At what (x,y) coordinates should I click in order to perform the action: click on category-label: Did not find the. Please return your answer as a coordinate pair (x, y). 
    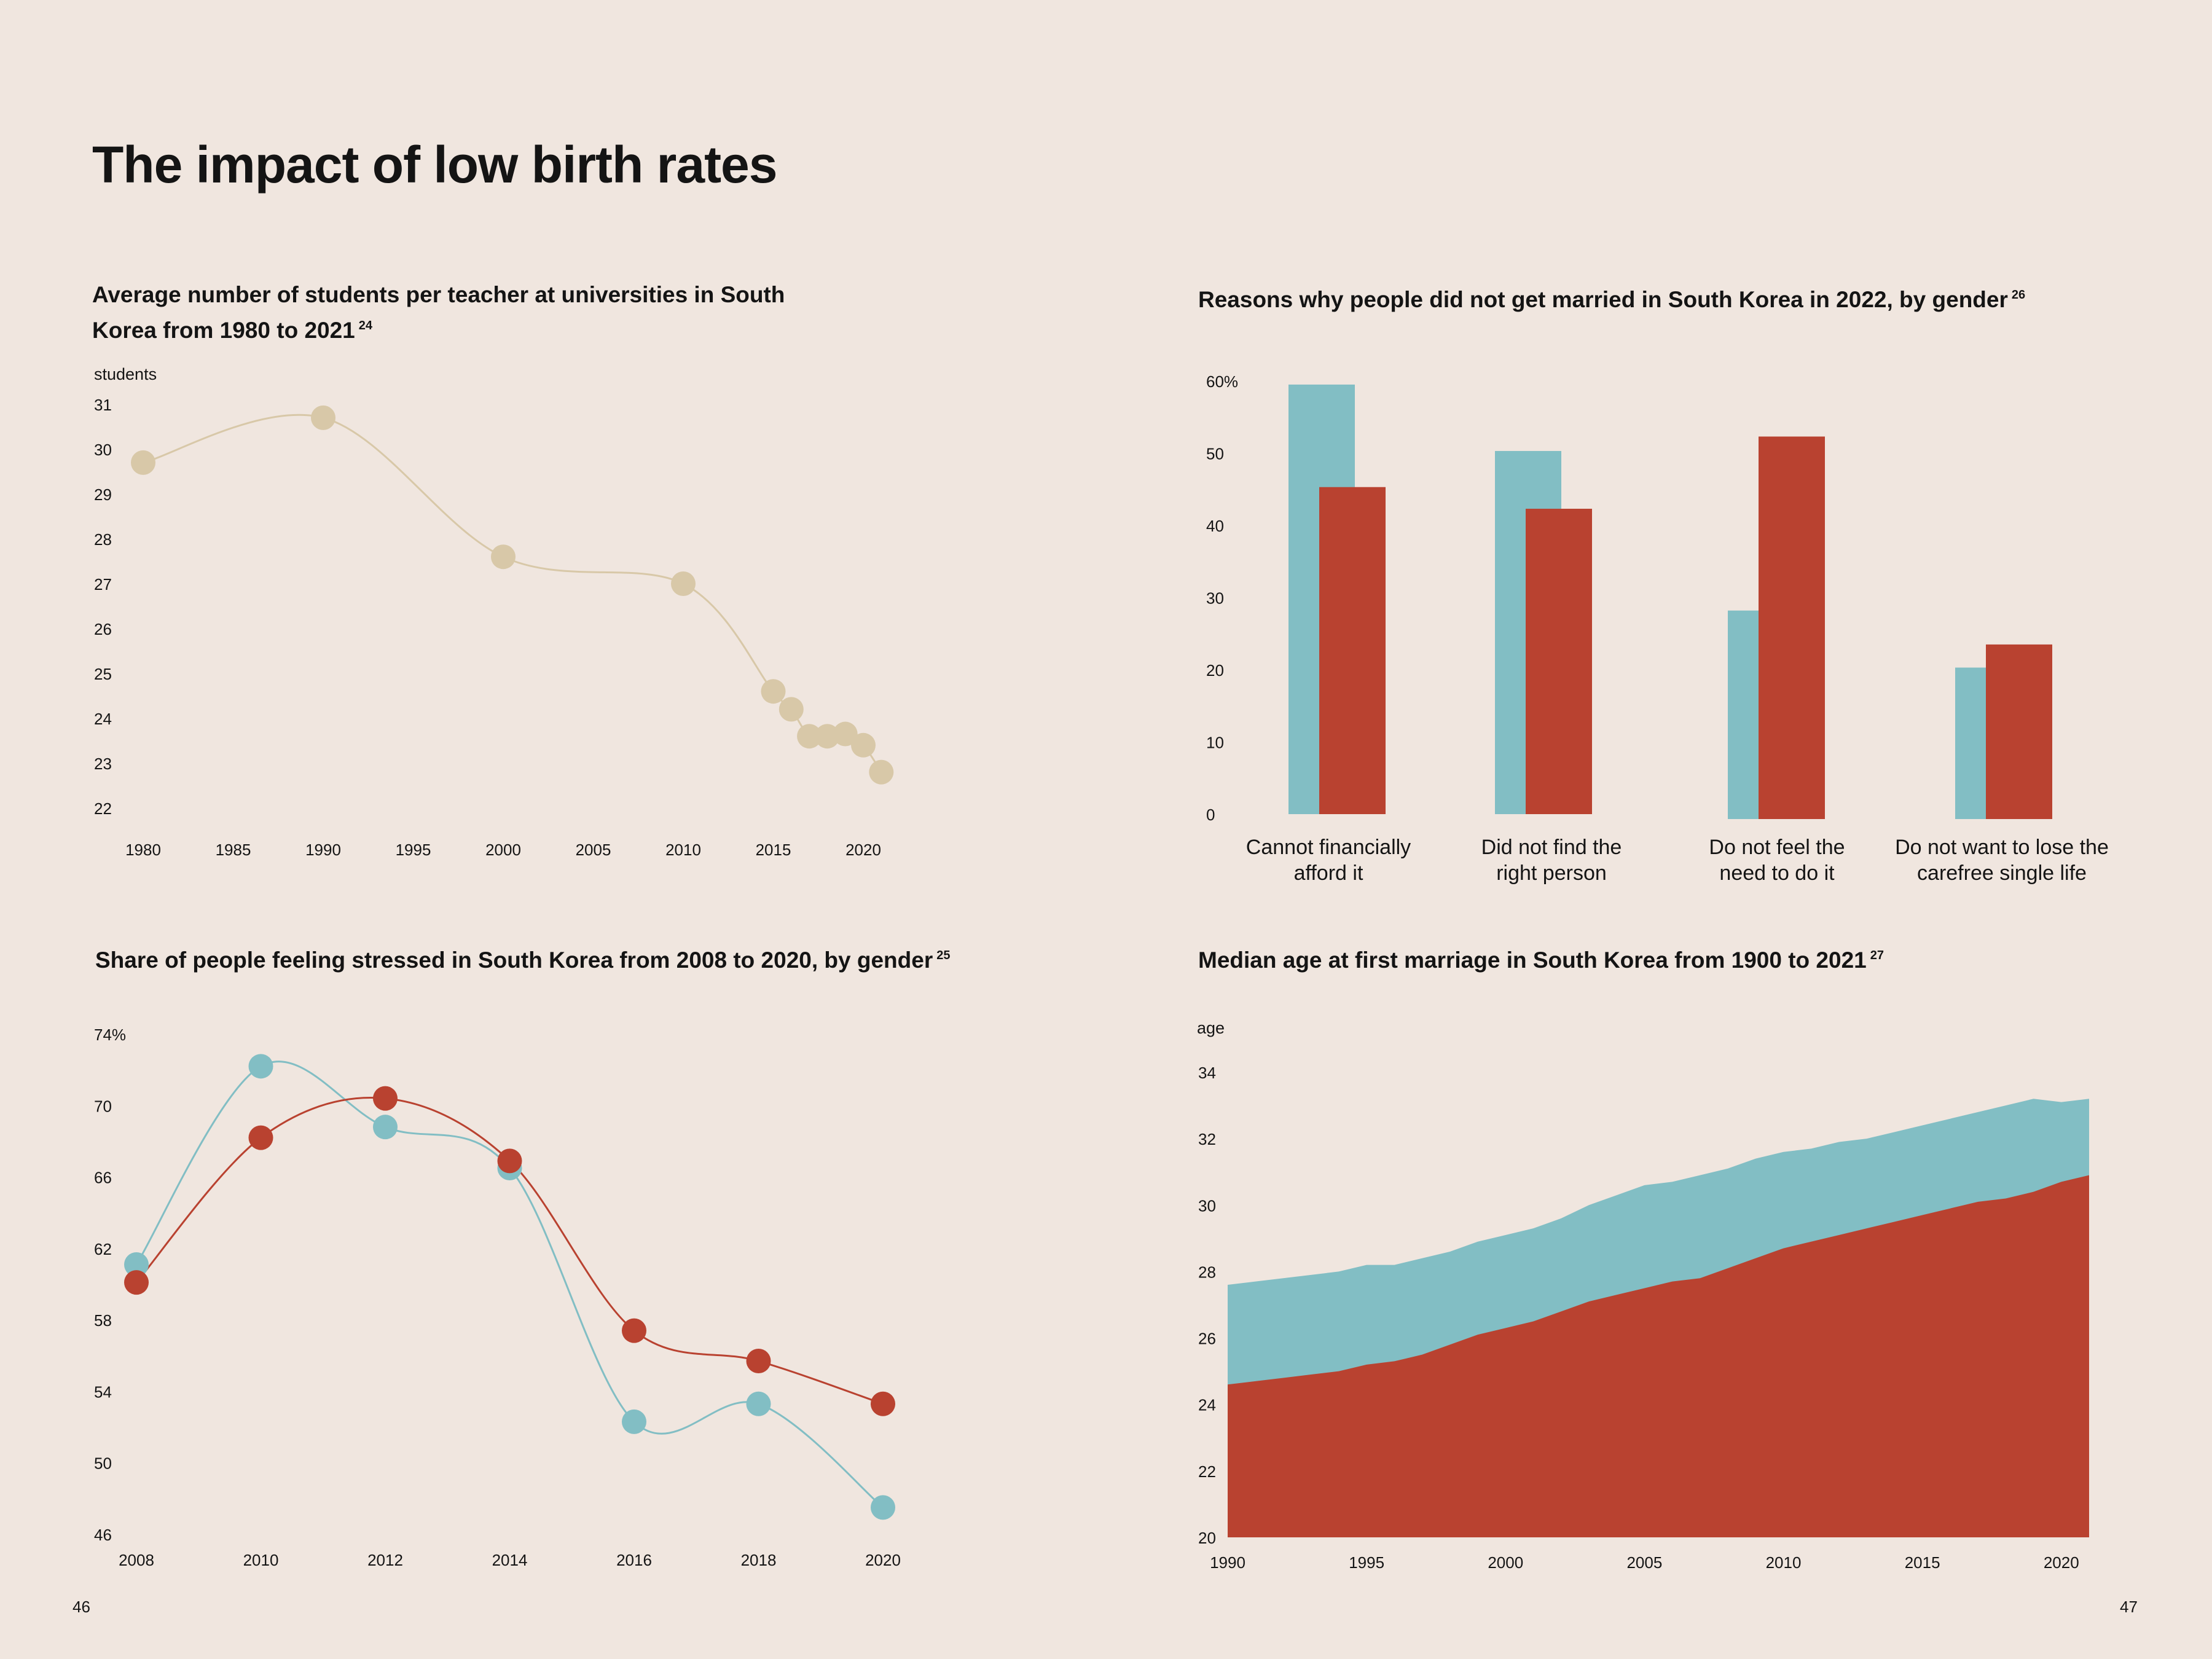
    Looking at the image, I should click on (1551, 847).